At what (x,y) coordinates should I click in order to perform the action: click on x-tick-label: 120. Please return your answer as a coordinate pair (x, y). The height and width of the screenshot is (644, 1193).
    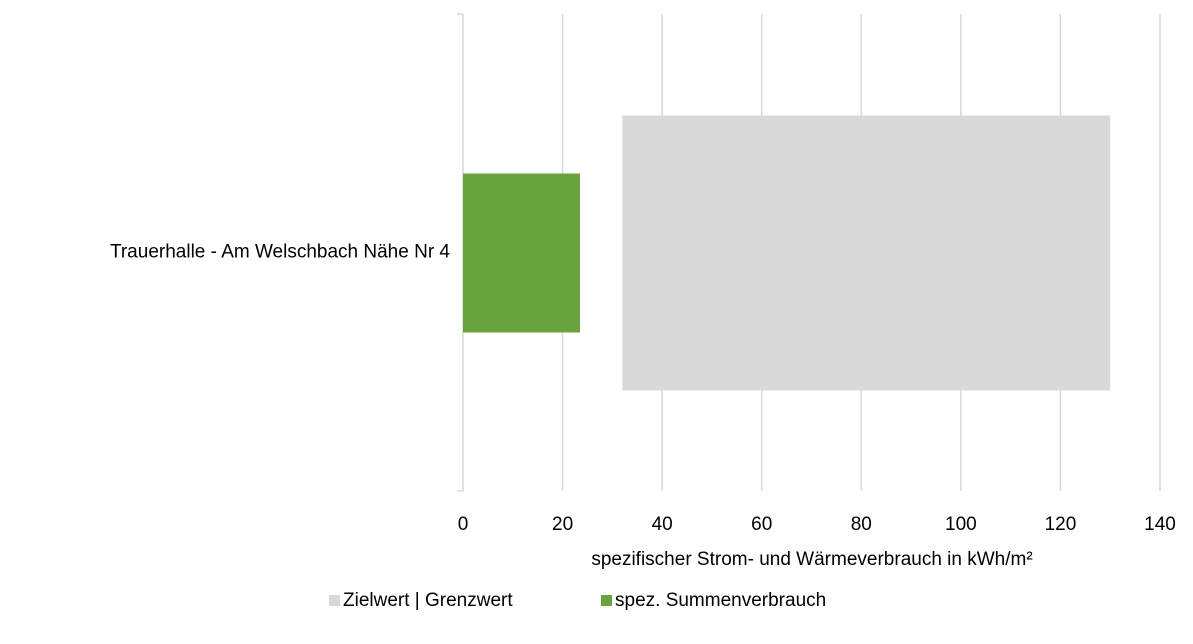
    Looking at the image, I should click on (1061, 524).